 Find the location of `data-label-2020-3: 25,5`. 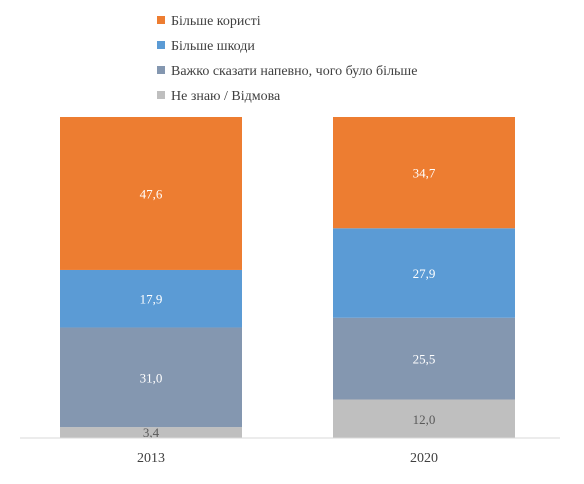

data-label-2020-3: 25,5 is located at coordinates (424, 359).